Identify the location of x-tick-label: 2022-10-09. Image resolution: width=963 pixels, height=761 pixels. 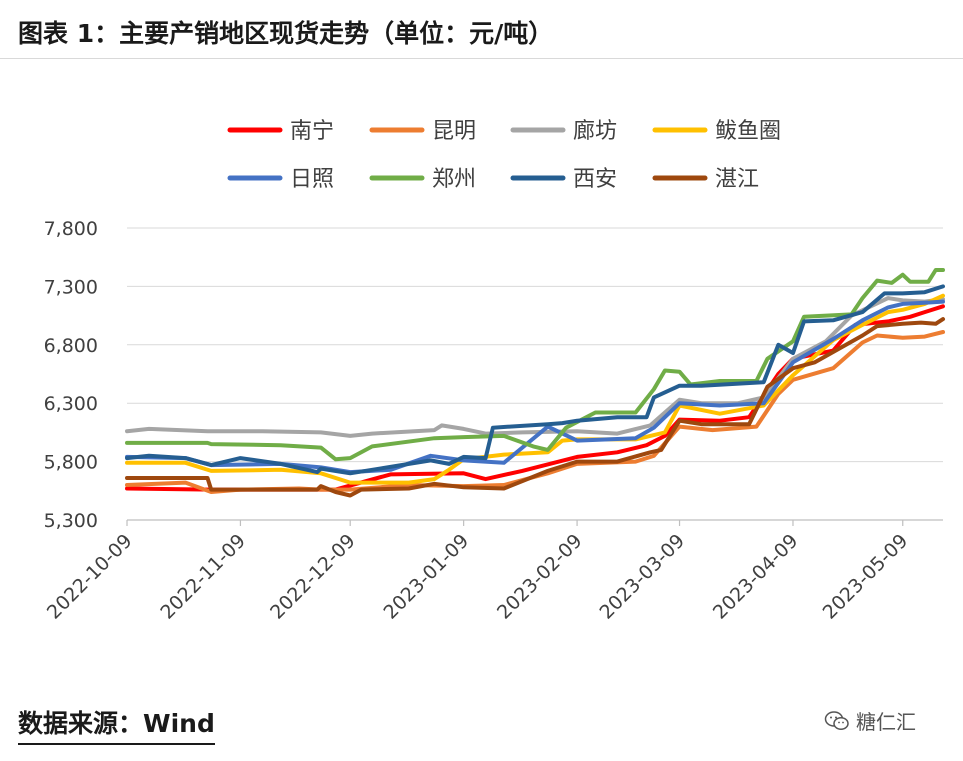
(90, 577).